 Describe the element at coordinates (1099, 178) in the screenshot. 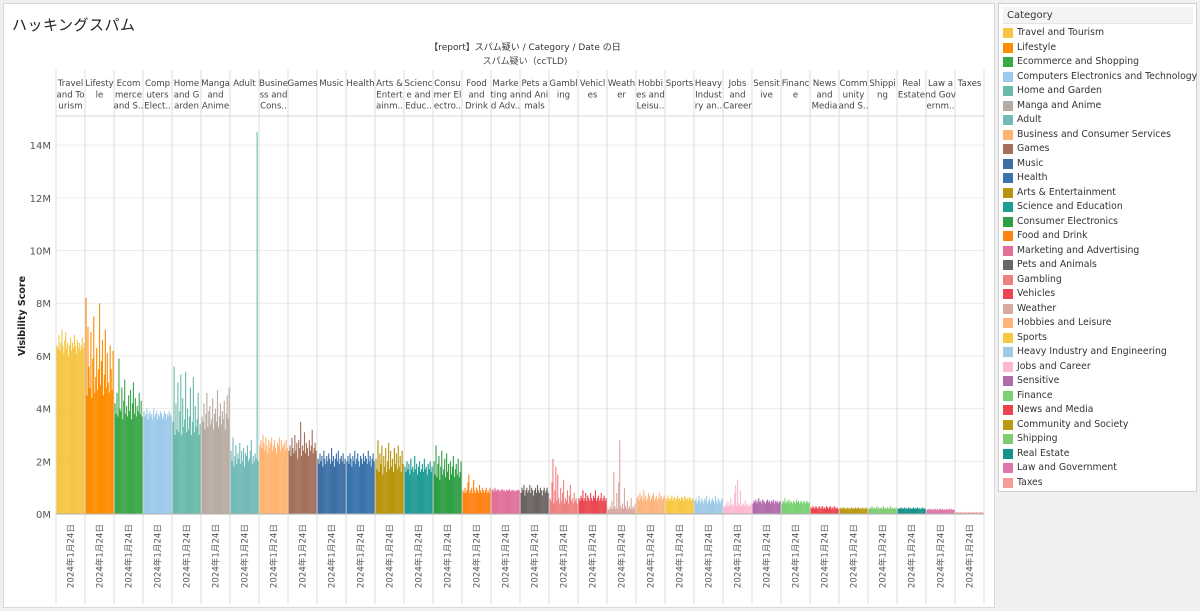

I see `legend-item: Health` at that location.